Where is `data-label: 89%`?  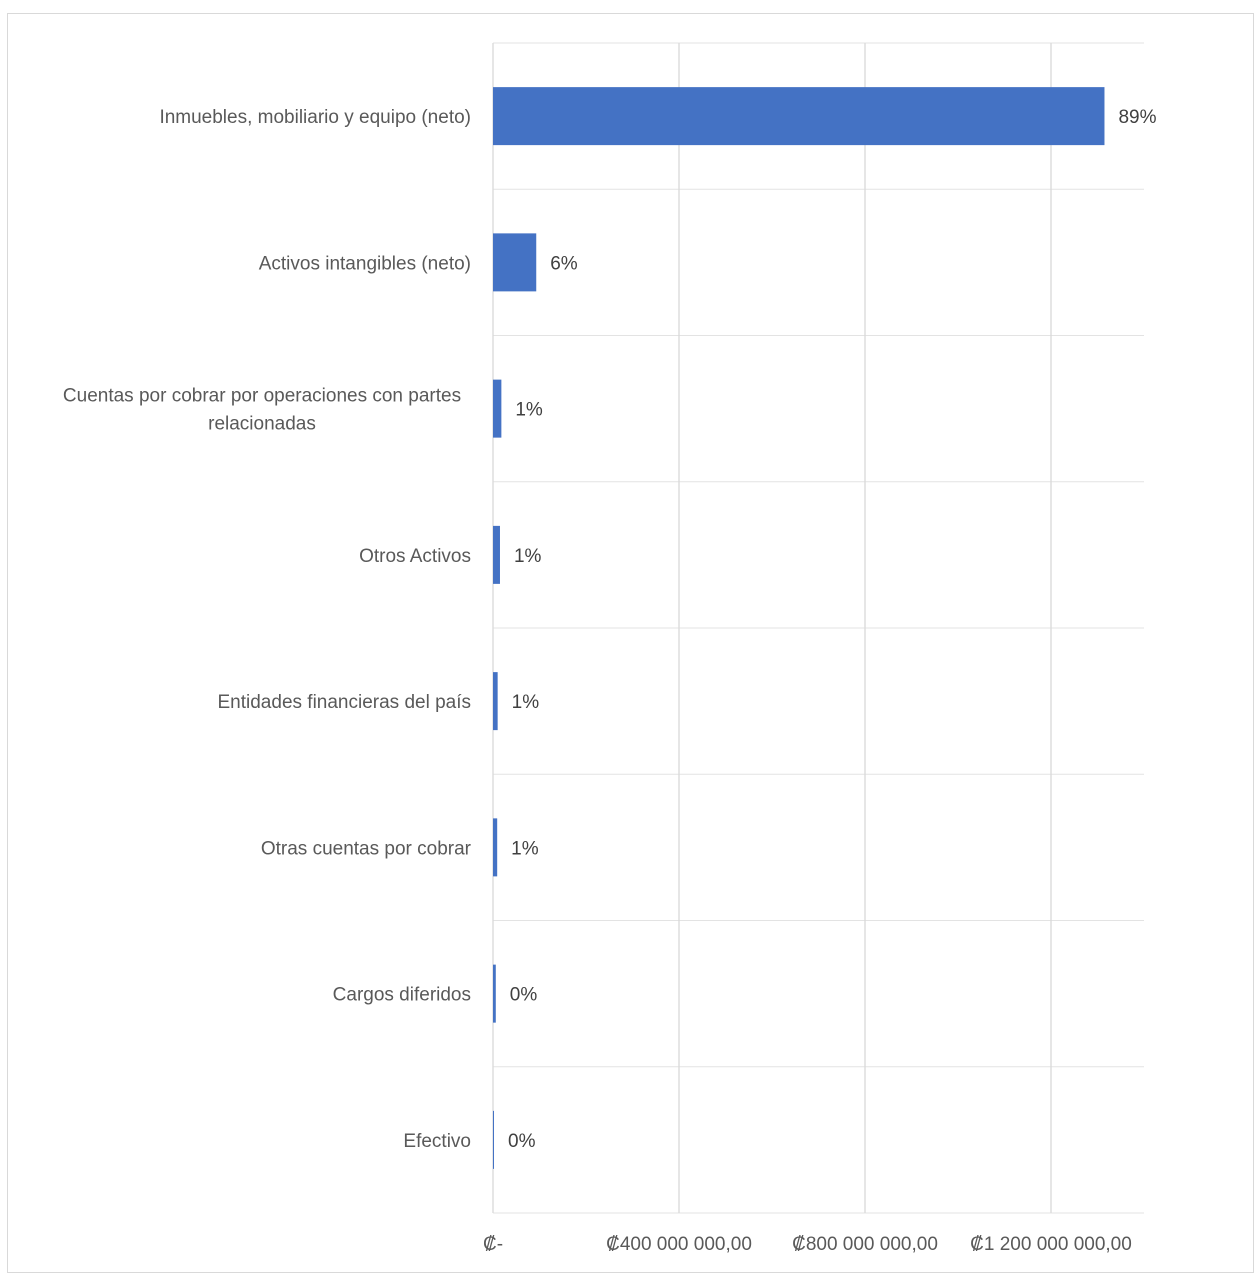 data-label: 89% is located at coordinates (1137, 117).